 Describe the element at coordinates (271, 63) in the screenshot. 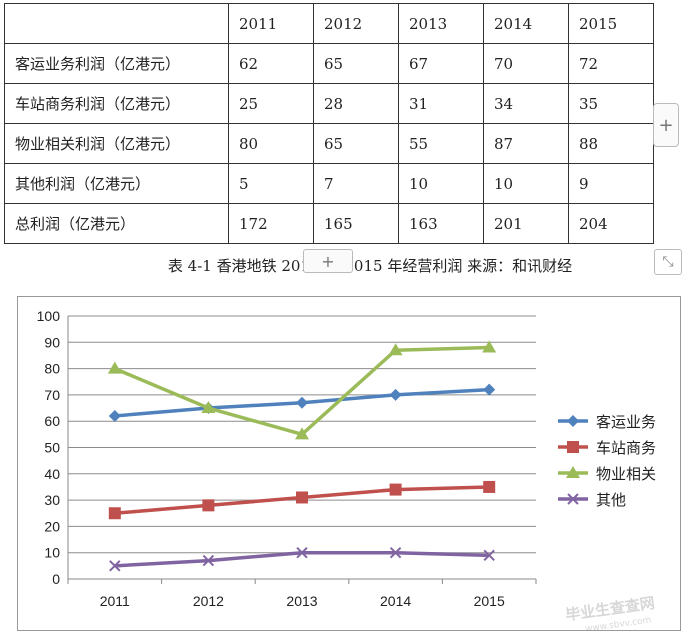

I see `table-cell: 62` at that location.